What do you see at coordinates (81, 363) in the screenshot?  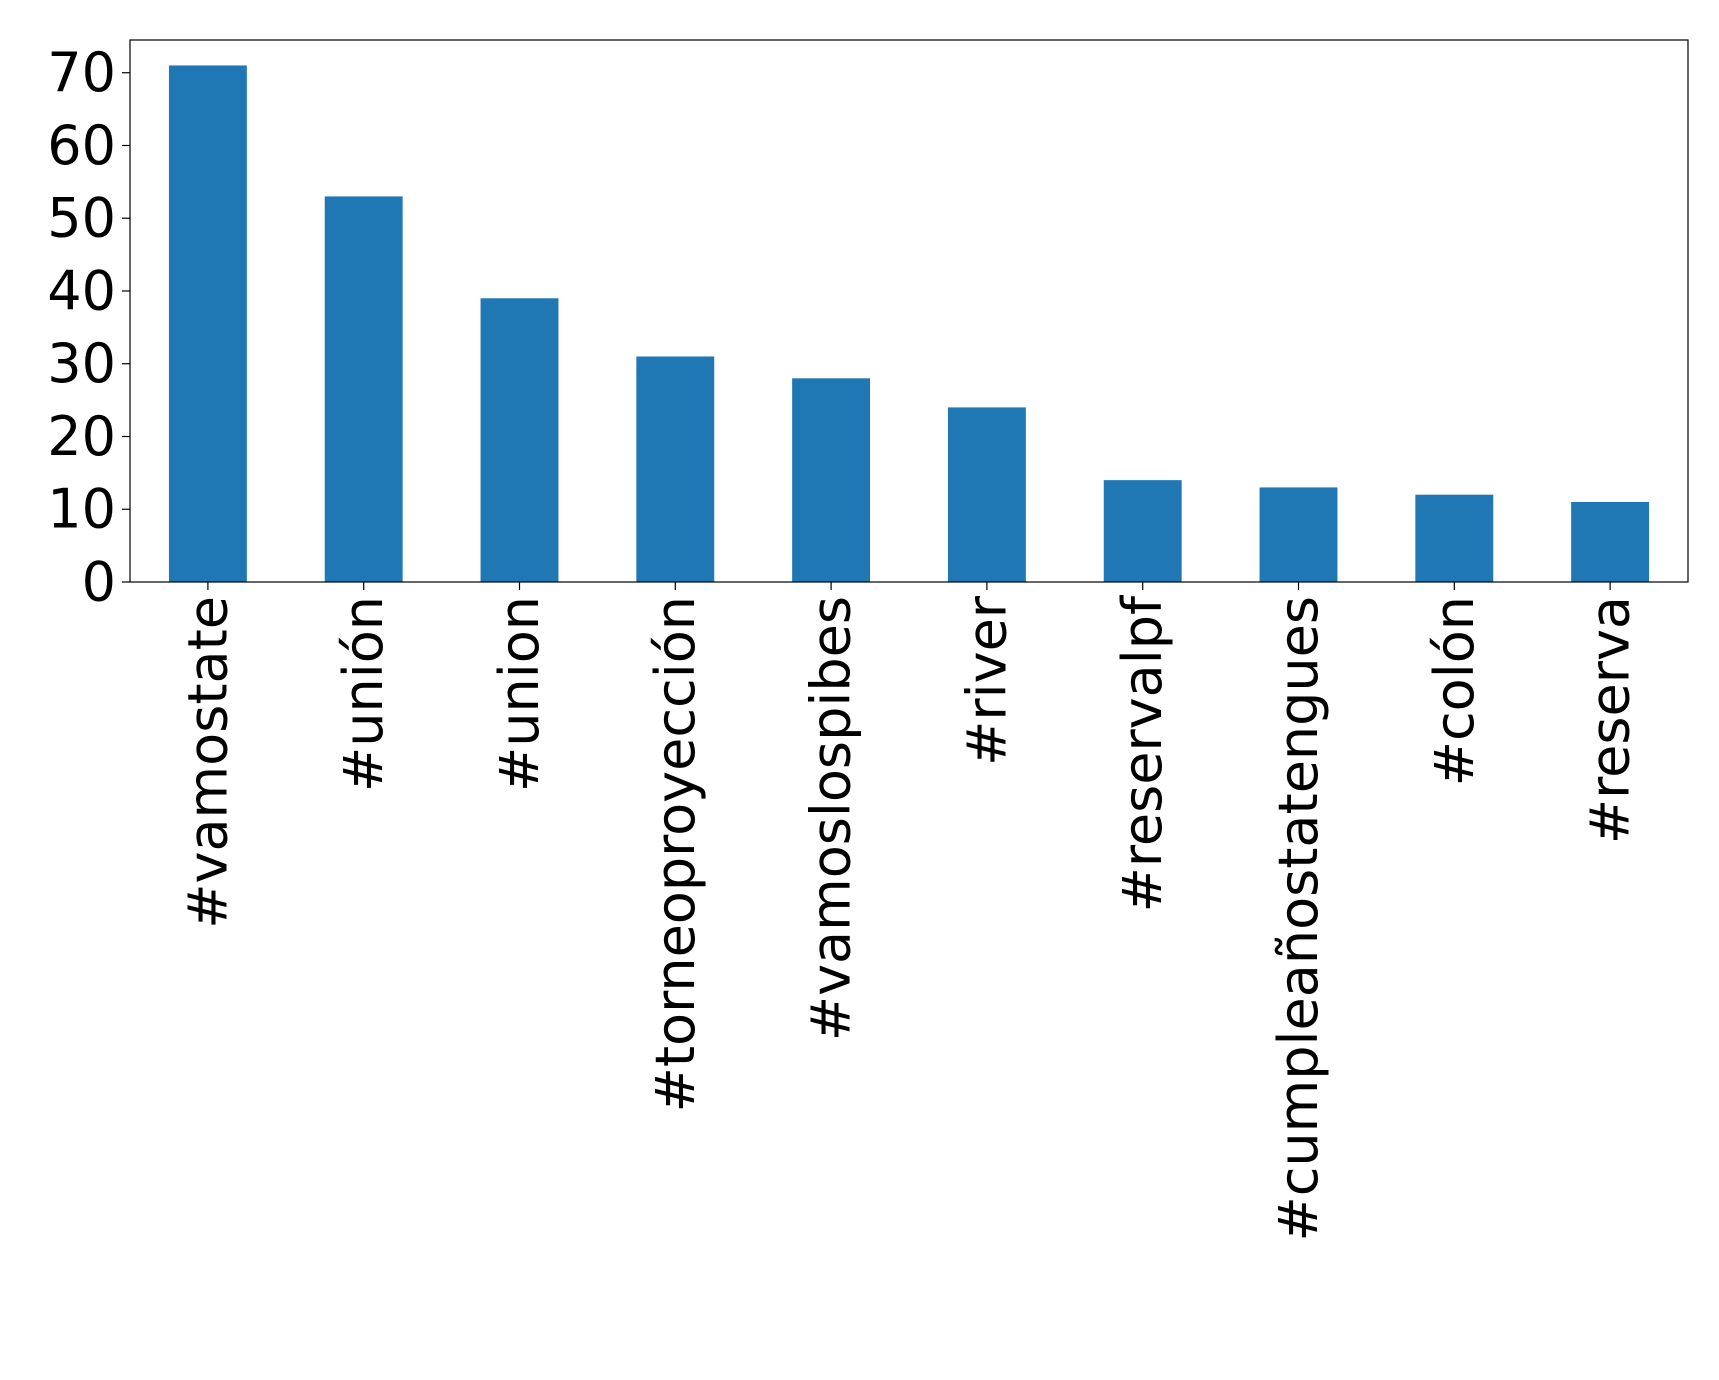 I see `y-tick-label: 30` at bounding box center [81, 363].